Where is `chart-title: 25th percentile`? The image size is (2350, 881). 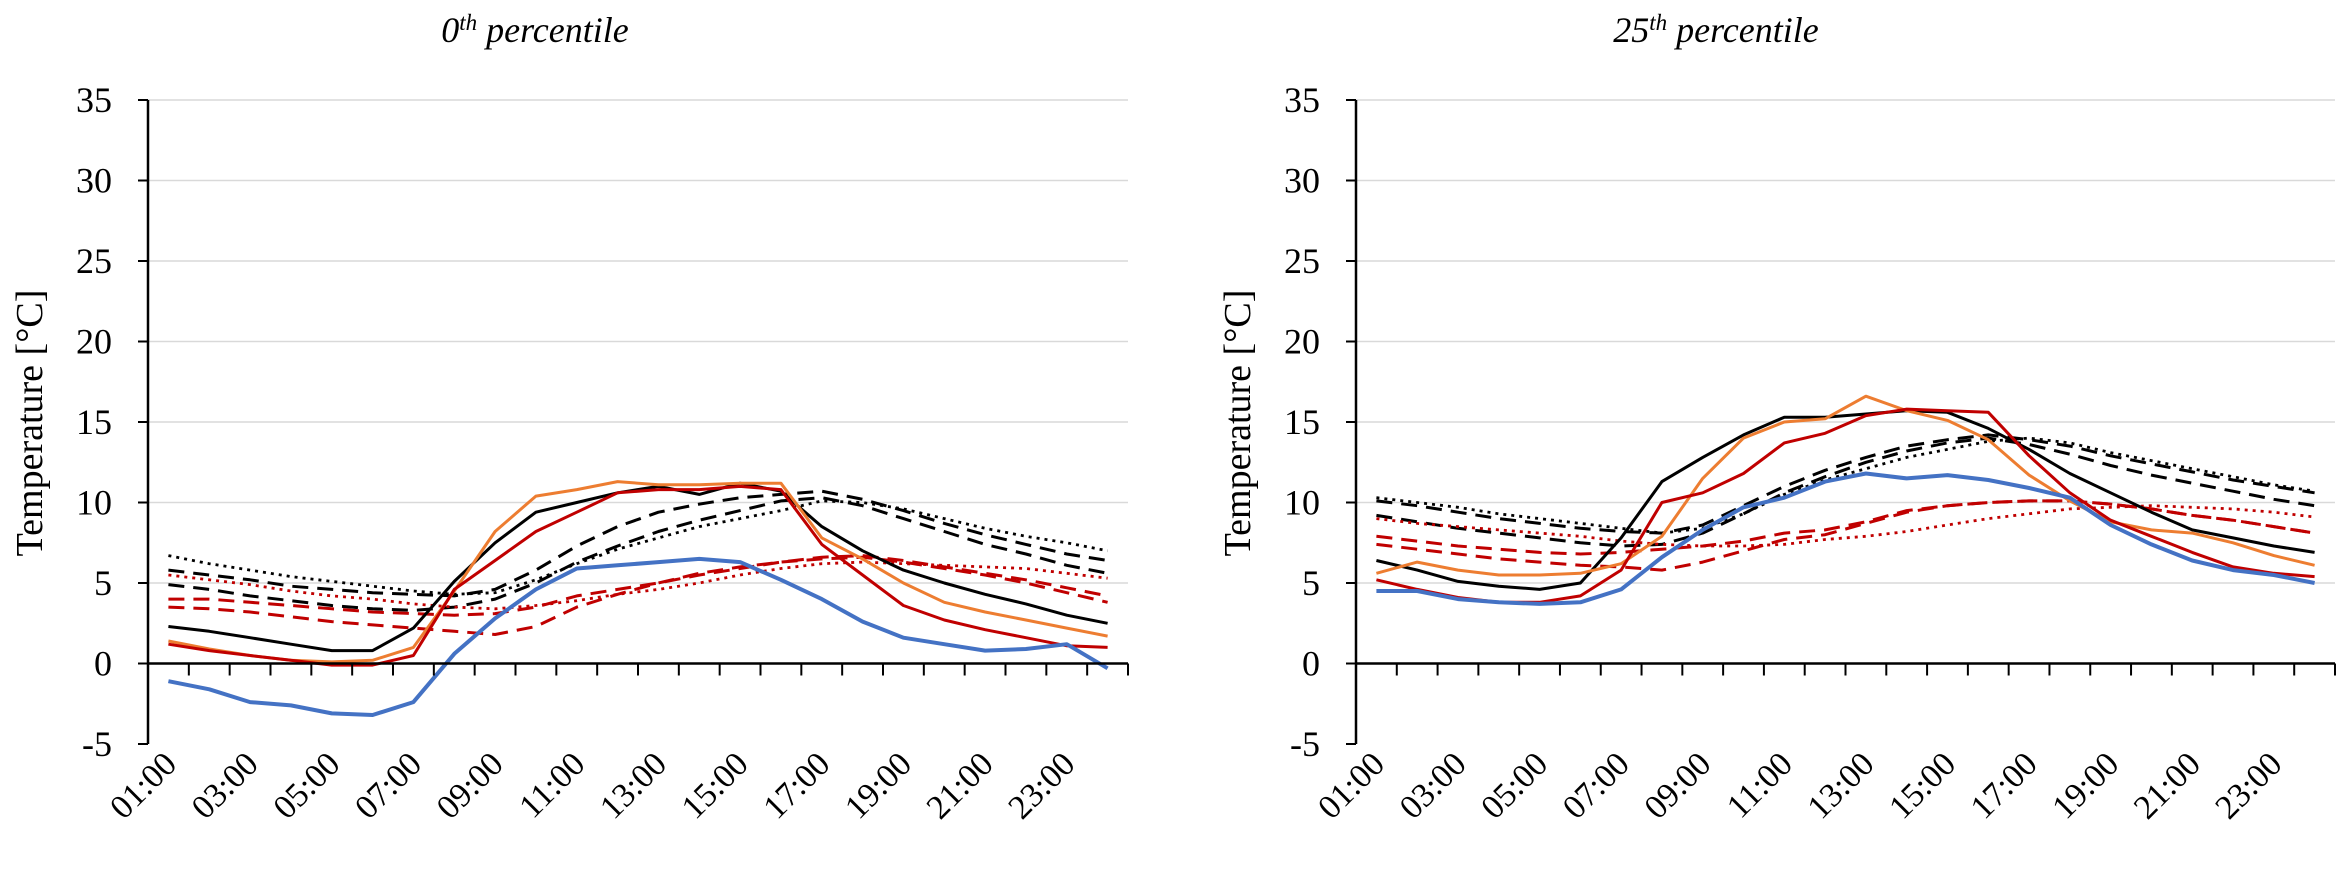
chart-title: 25th percentile is located at coordinates (1716, 30).